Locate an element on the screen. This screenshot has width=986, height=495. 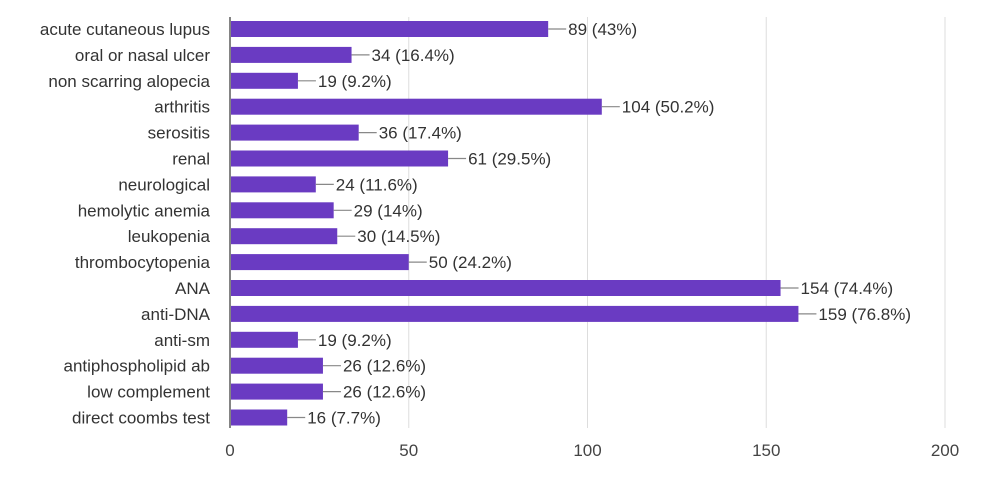
x-tick-label: 100 is located at coordinates (587, 450).